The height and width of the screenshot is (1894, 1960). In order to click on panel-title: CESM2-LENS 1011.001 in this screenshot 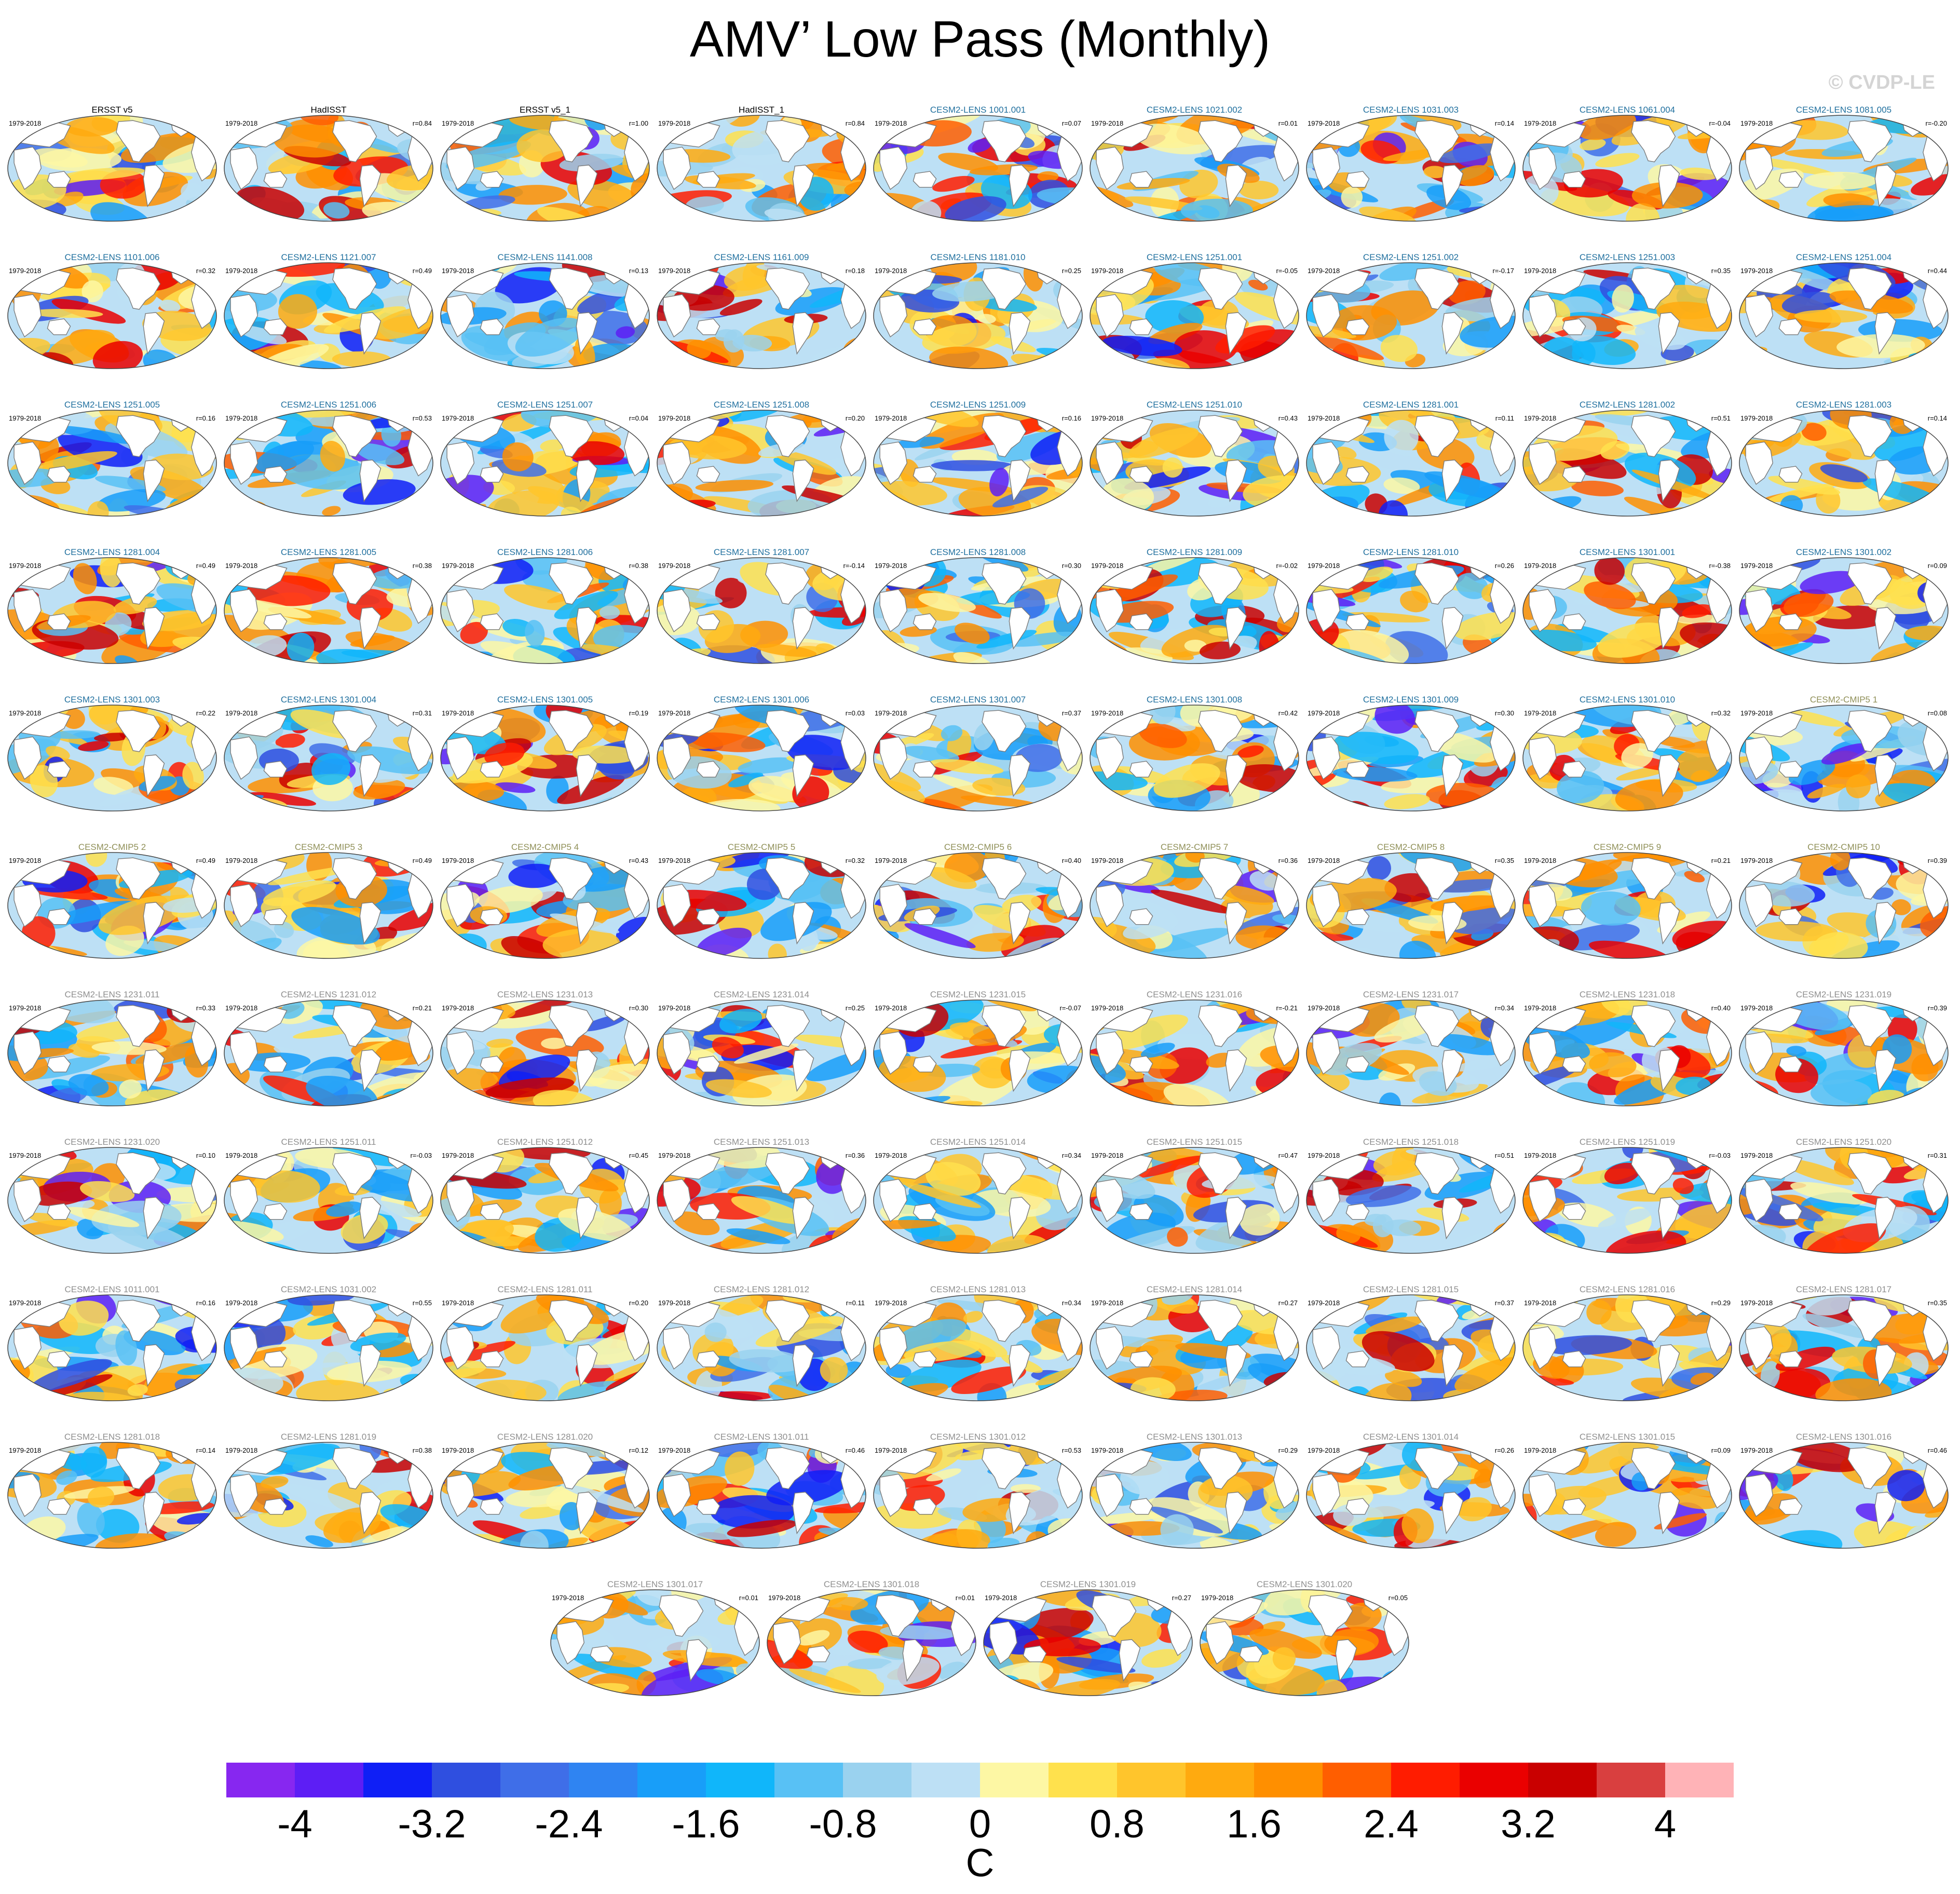, I will do `click(111, 1289)`.